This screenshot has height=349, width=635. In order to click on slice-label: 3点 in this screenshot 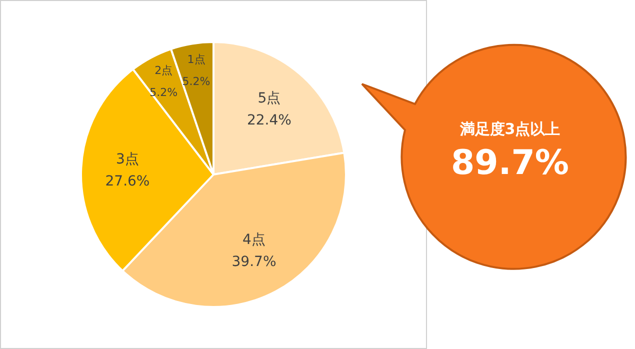, I will do `click(127, 160)`.